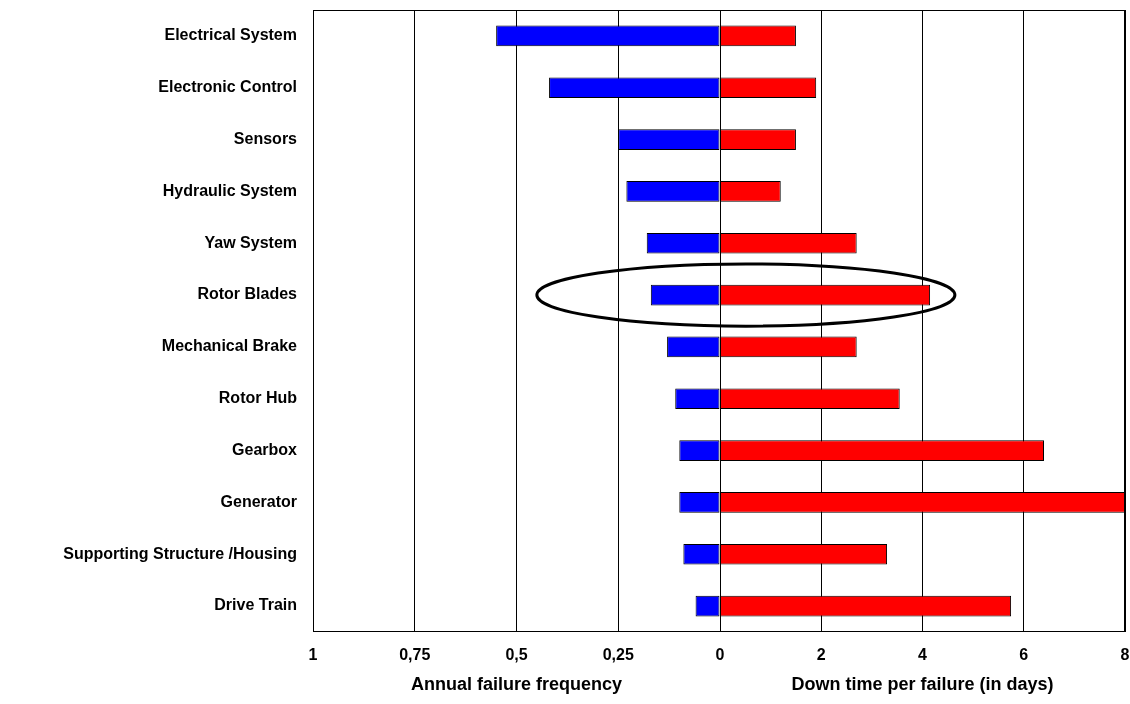  I want to click on y-tick-label: Rotor Hub, so click(258, 398).